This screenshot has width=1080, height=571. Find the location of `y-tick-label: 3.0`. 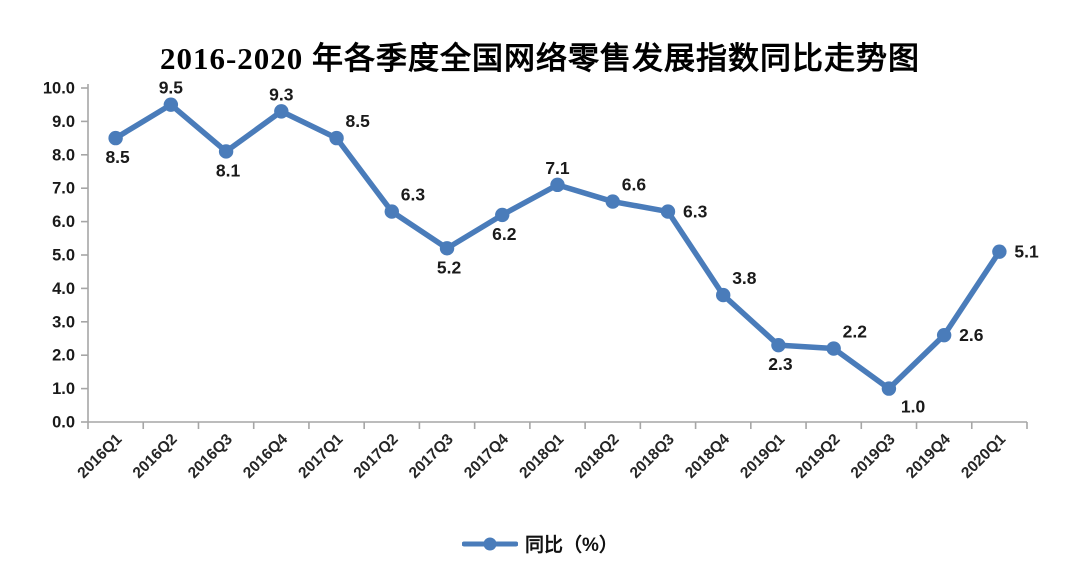

y-tick-label: 3.0 is located at coordinates (63, 322).